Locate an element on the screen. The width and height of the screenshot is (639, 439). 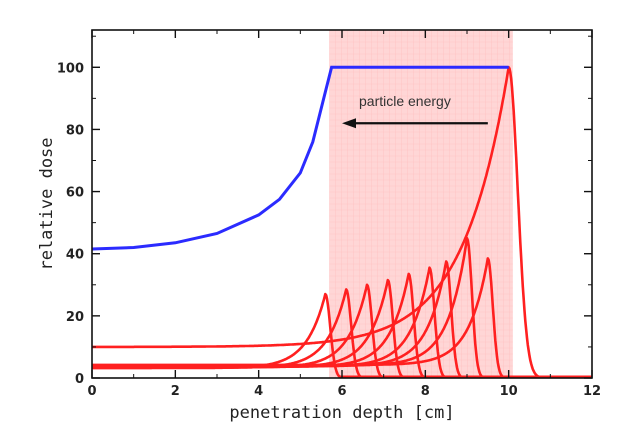
y-axis-title: relative dose is located at coordinates (47, 203).